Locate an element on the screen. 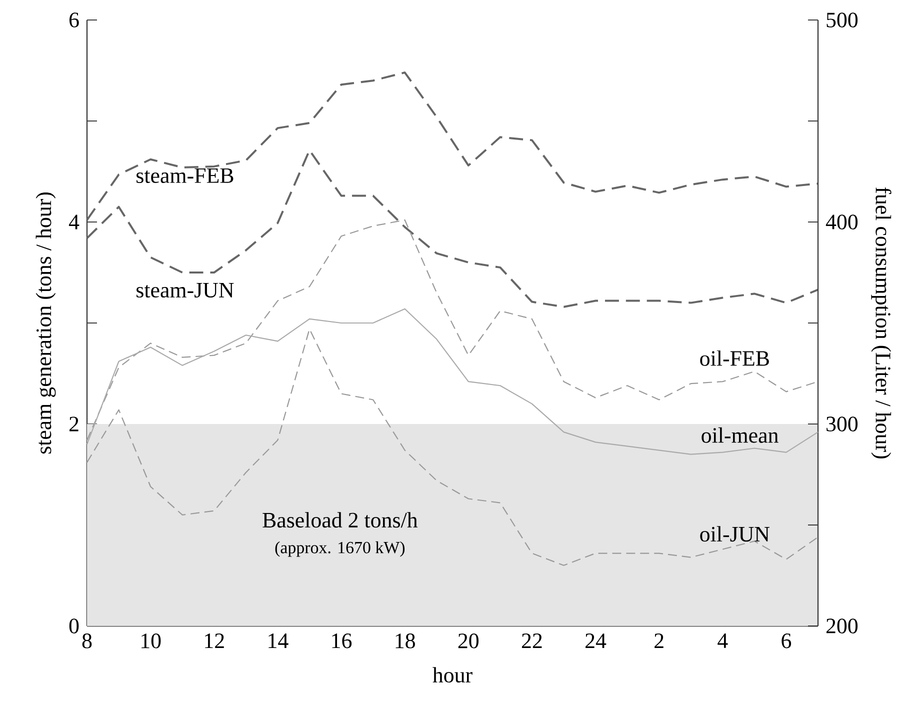 Image resolution: width=919 pixels, height=702 pixels. series-label: steam-FEB is located at coordinates (185, 176).